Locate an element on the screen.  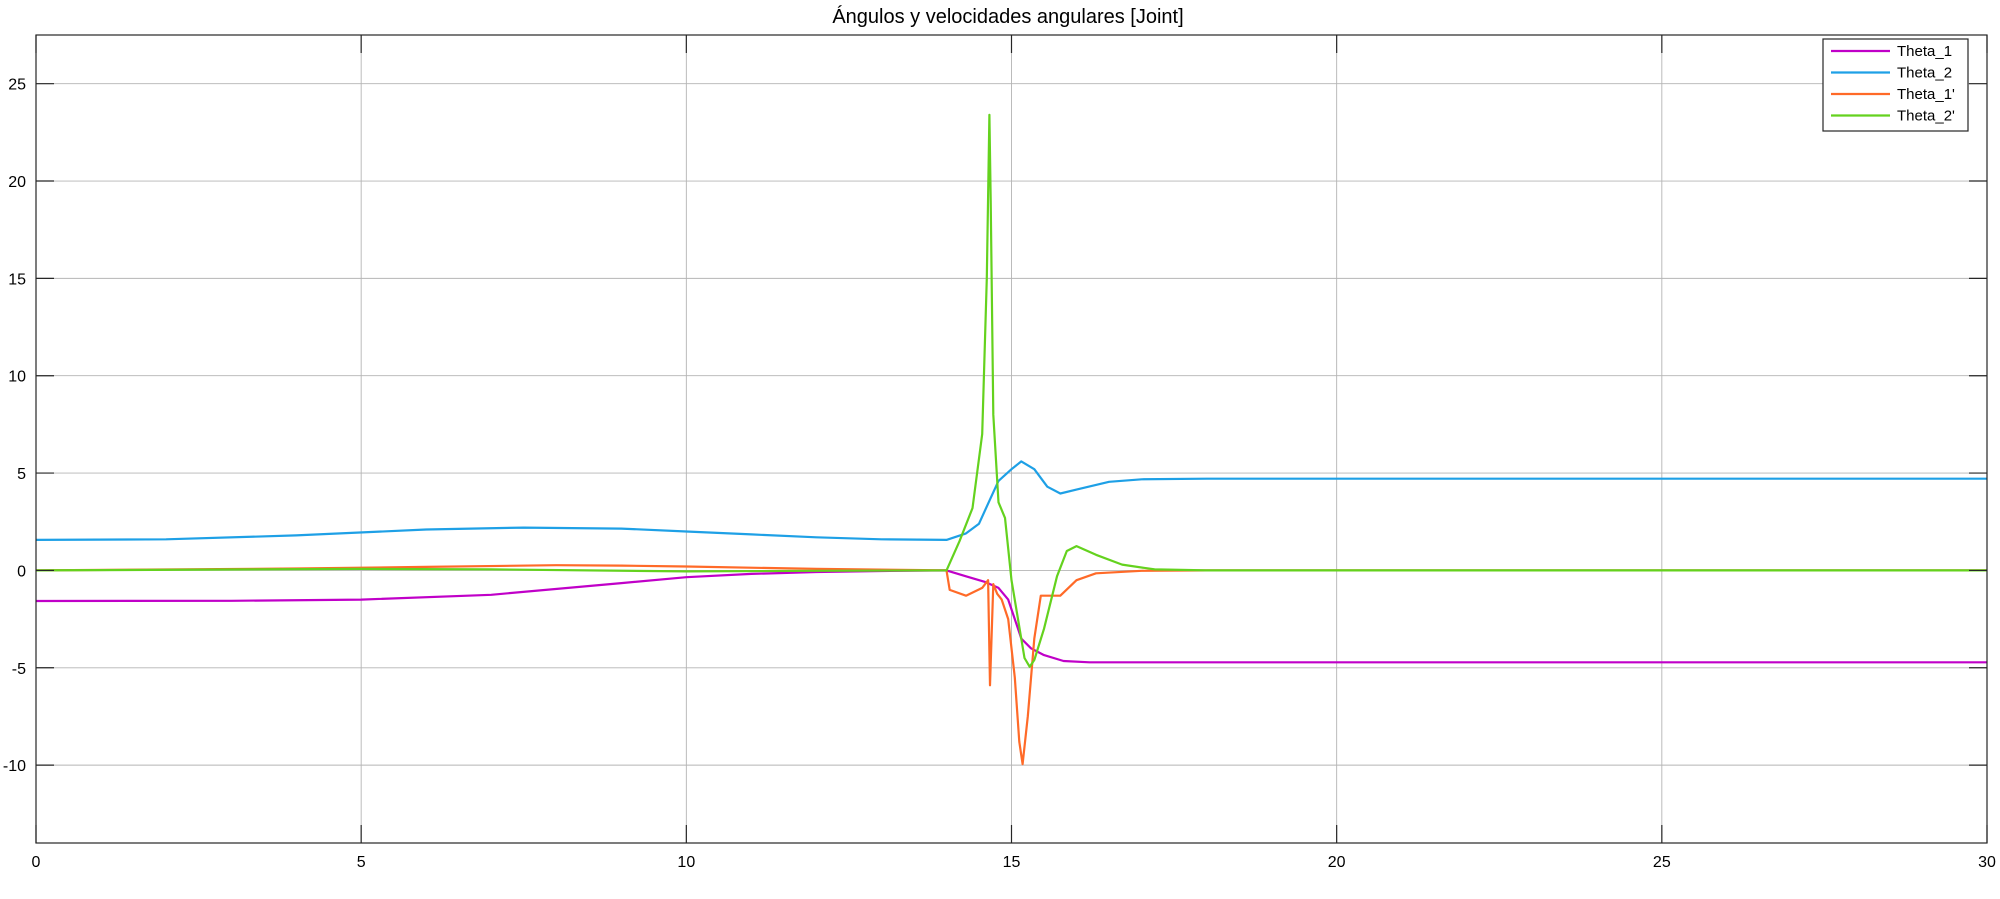
y-tick-label: 0 is located at coordinates (21, 571).